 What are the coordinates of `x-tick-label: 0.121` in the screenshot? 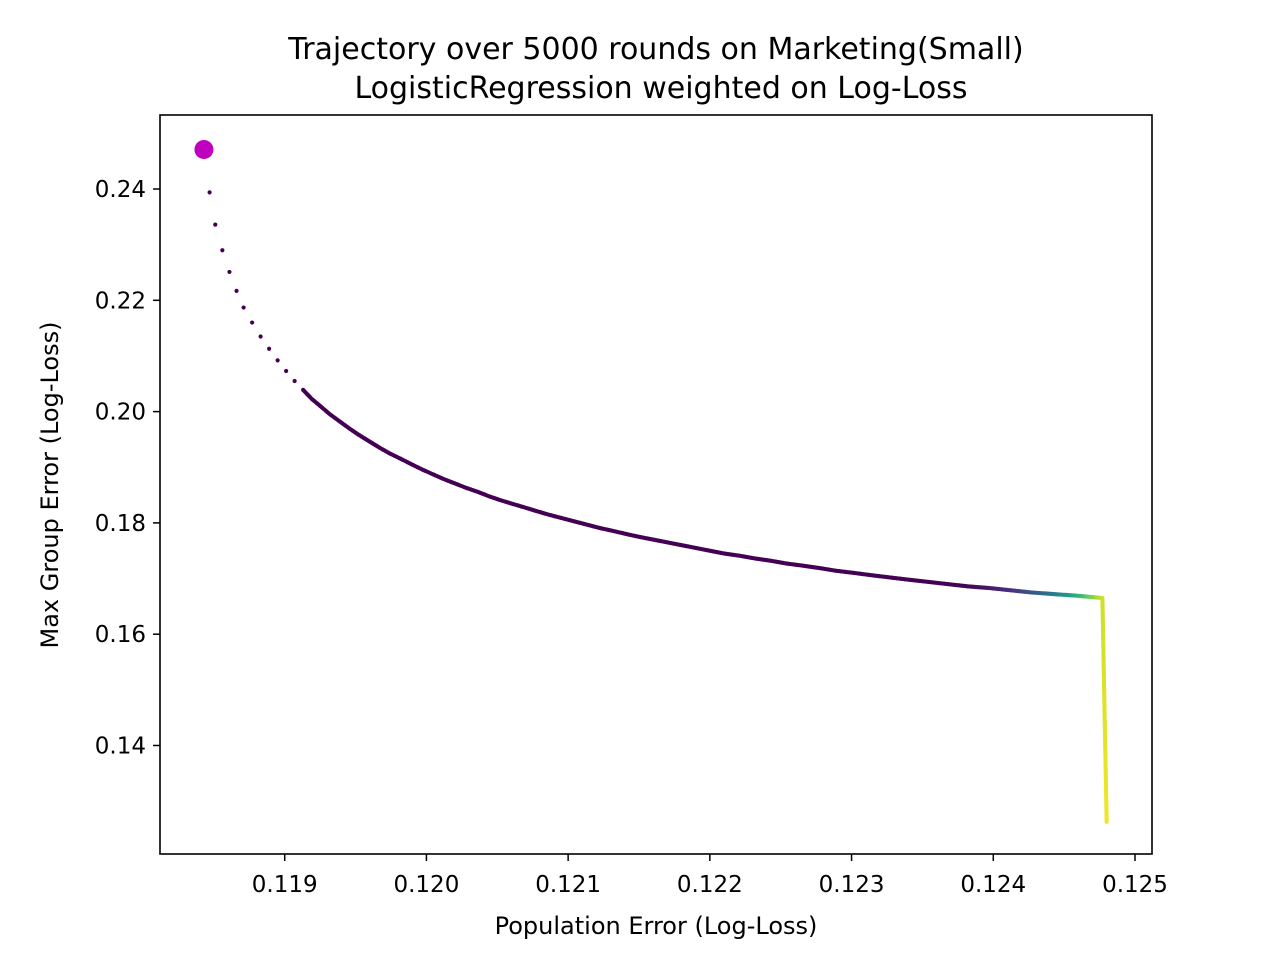 It's located at (568, 885).